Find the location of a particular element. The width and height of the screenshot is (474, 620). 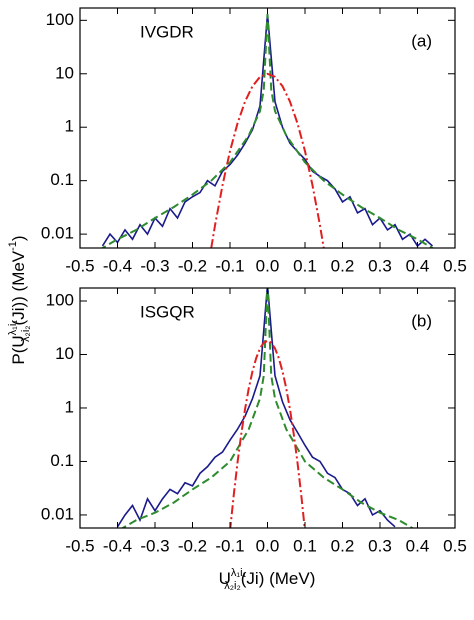

x-label-sub: λ₂i₂ is located at coordinates (232, 586).